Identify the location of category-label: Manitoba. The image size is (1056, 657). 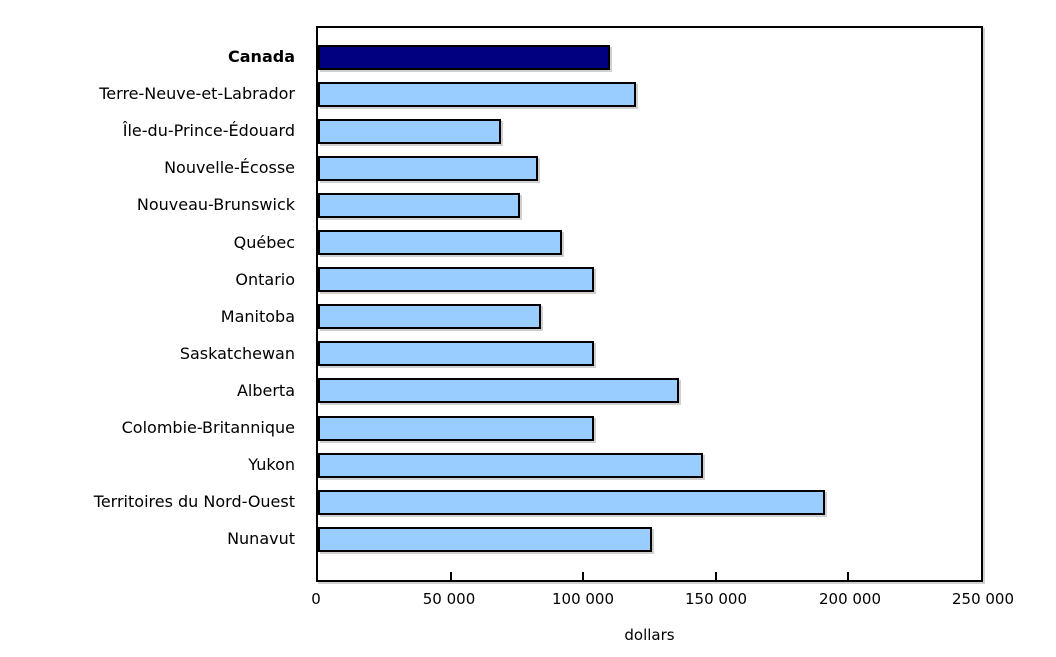
(257, 316).